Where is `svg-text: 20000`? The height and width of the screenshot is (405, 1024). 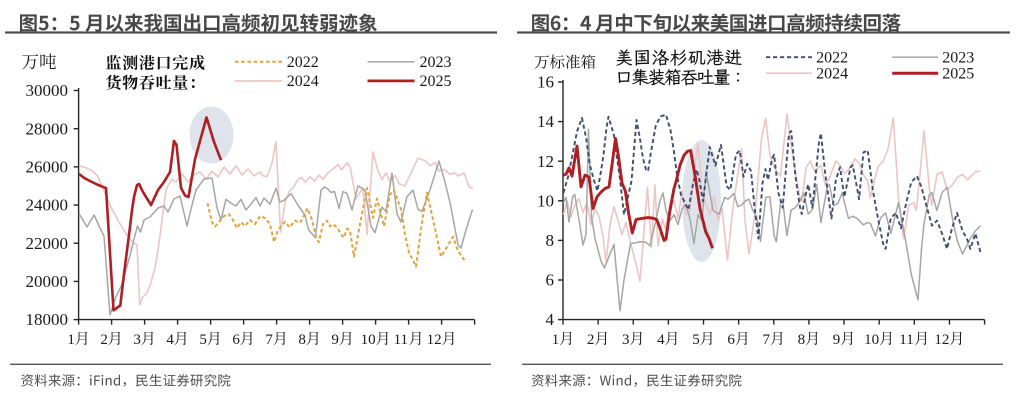
svg-text: 20000 is located at coordinates (47, 281).